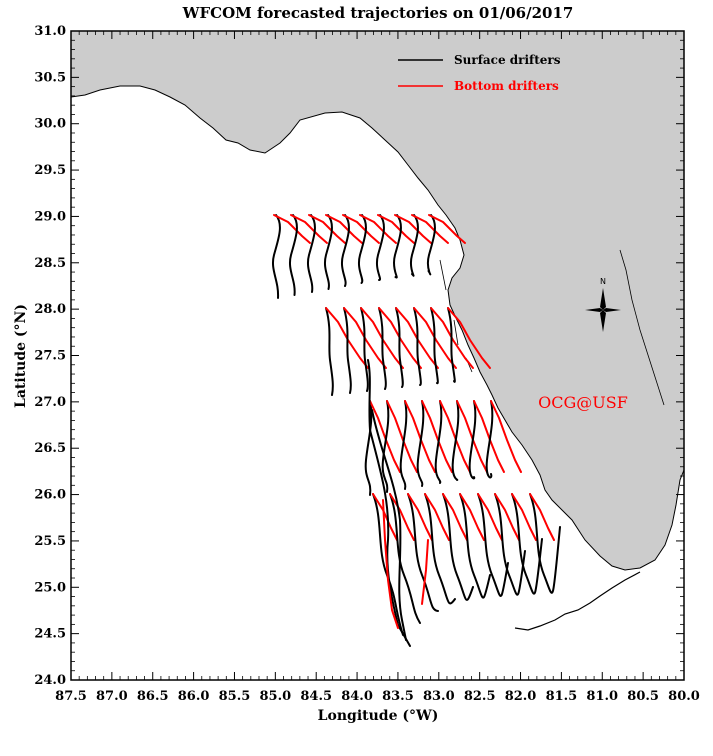 The width and height of the screenshot is (713, 756). Describe the element at coordinates (50, 356) in the screenshot. I see `y-tick-label: 27.5` at that location.